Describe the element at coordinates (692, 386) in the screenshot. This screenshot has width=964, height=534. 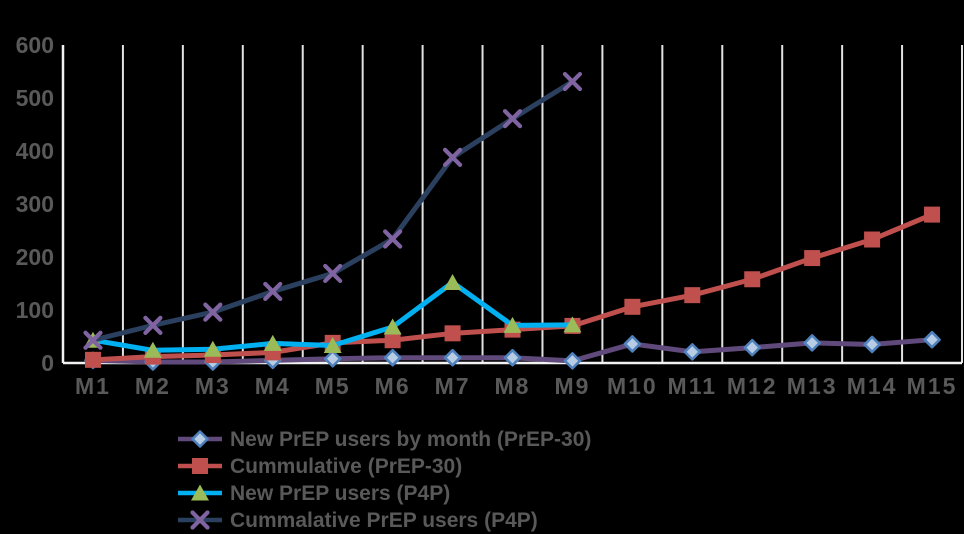
I see `x-axis-category-label: M11` at that location.